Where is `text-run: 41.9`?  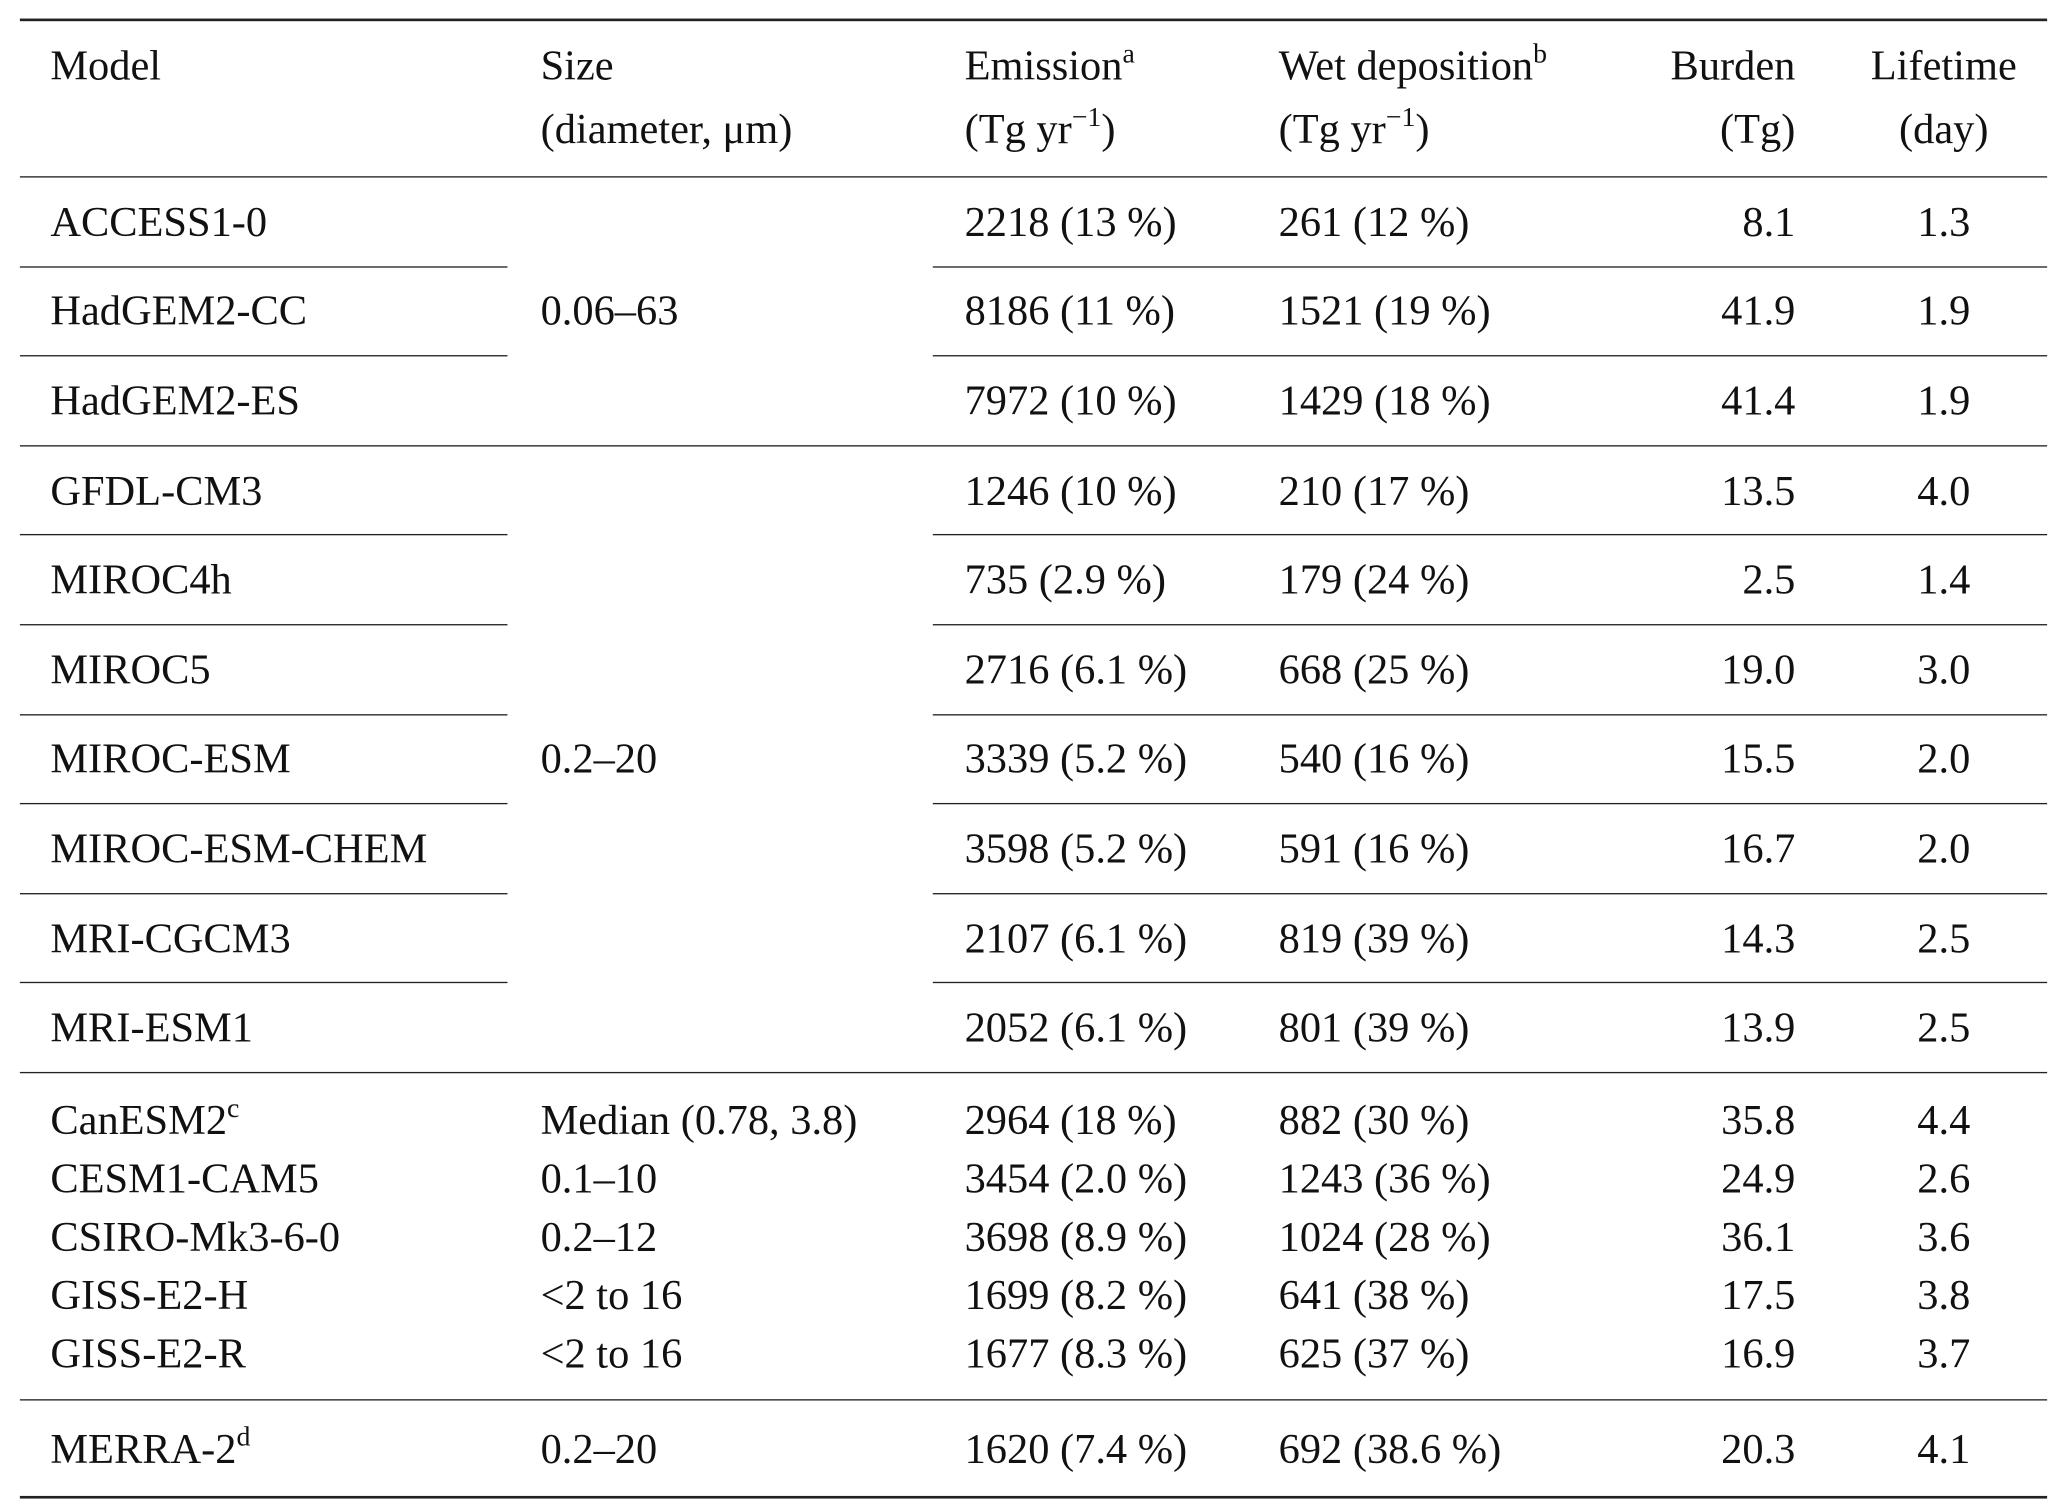
text-run: 41.9 is located at coordinates (1758, 310).